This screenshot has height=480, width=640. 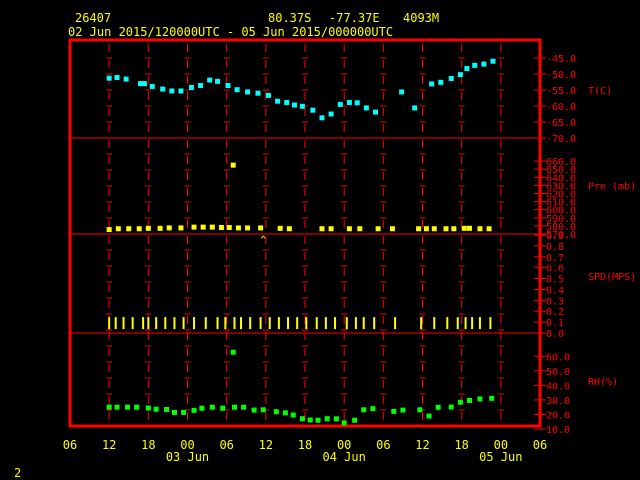 I want to click on pressure-y-tick-label: 600.0, so click(x=561, y=211).